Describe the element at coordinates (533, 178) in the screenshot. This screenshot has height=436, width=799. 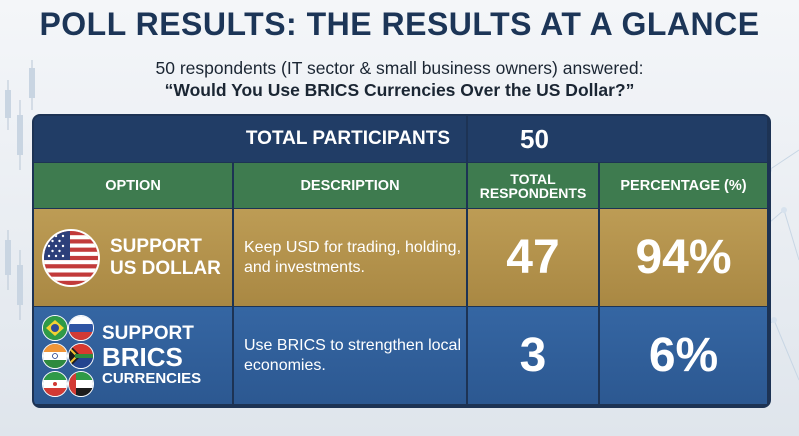
I see `column-header-total-respondents-line1: TOTAL` at that location.